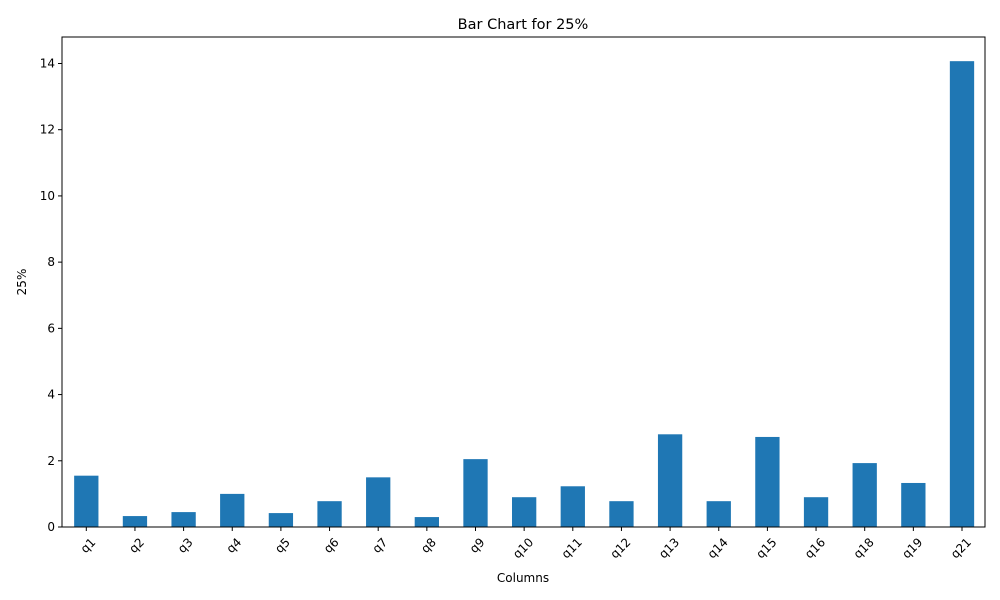 The width and height of the screenshot is (1000, 600). Describe the element at coordinates (22, 282) in the screenshot. I see `y-axis-title: 25%` at that location.